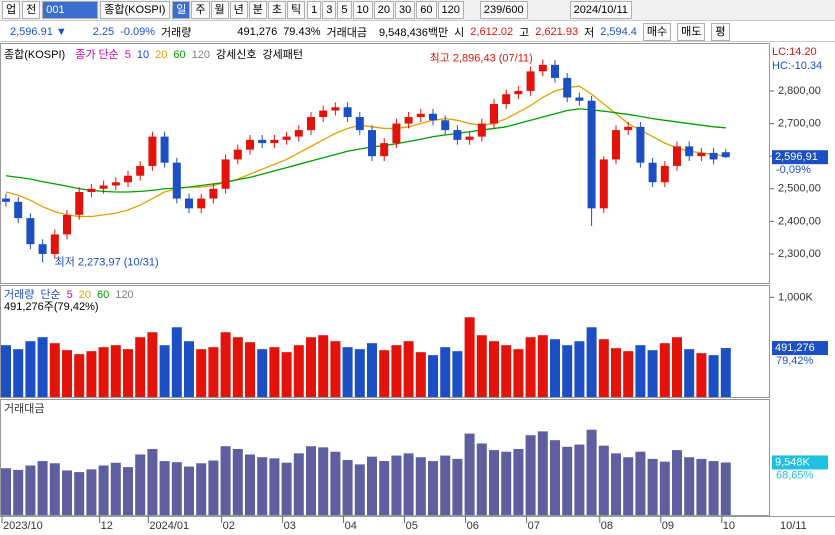  Describe the element at coordinates (668, 526) in the screenshot. I see `x-tick-label: 09` at that location.